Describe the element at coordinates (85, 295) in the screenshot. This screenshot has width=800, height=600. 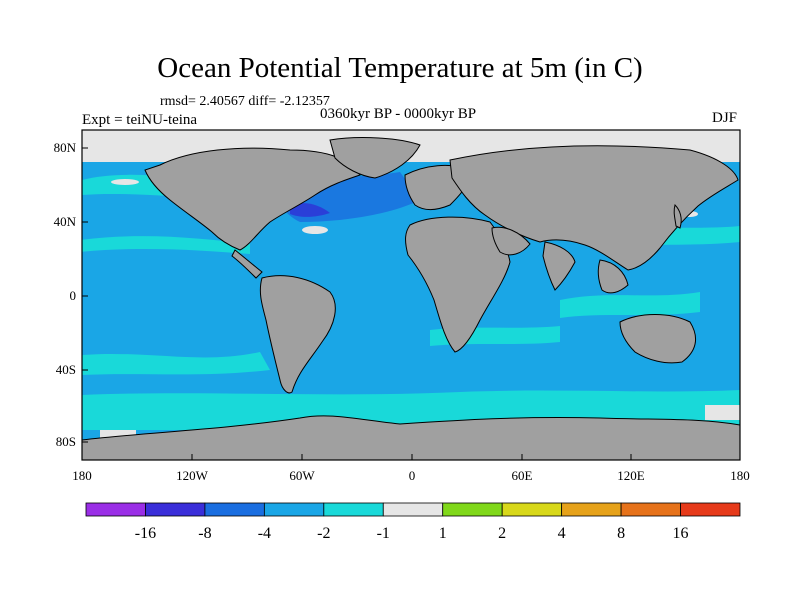
I see `lat-ticks` at that location.